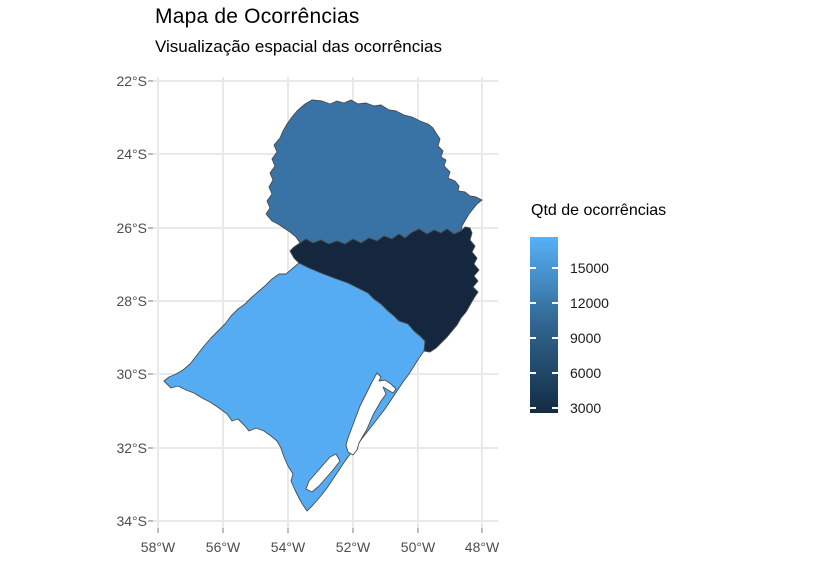 The height and width of the screenshot is (571, 829). What do you see at coordinates (323, 473) in the screenshot?
I see `lagoa-mirim` at bounding box center [323, 473].